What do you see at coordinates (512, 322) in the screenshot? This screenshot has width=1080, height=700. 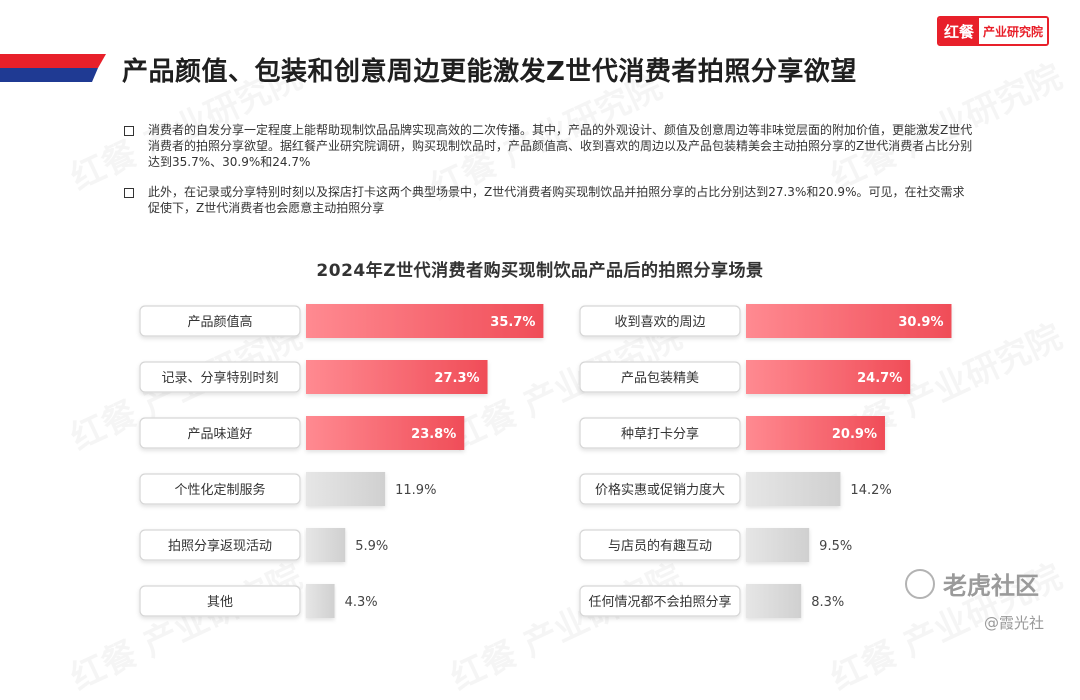 I see `value-label: 35.7%` at bounding box center [512, 322].